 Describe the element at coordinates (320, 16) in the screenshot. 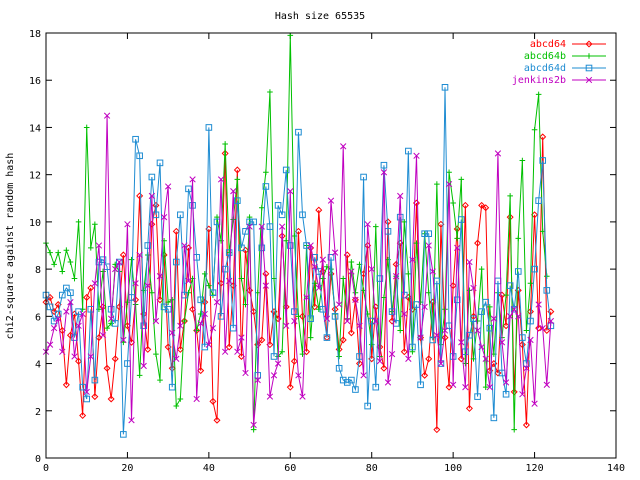

I see `chart-title: Hash size 65535` at that location.